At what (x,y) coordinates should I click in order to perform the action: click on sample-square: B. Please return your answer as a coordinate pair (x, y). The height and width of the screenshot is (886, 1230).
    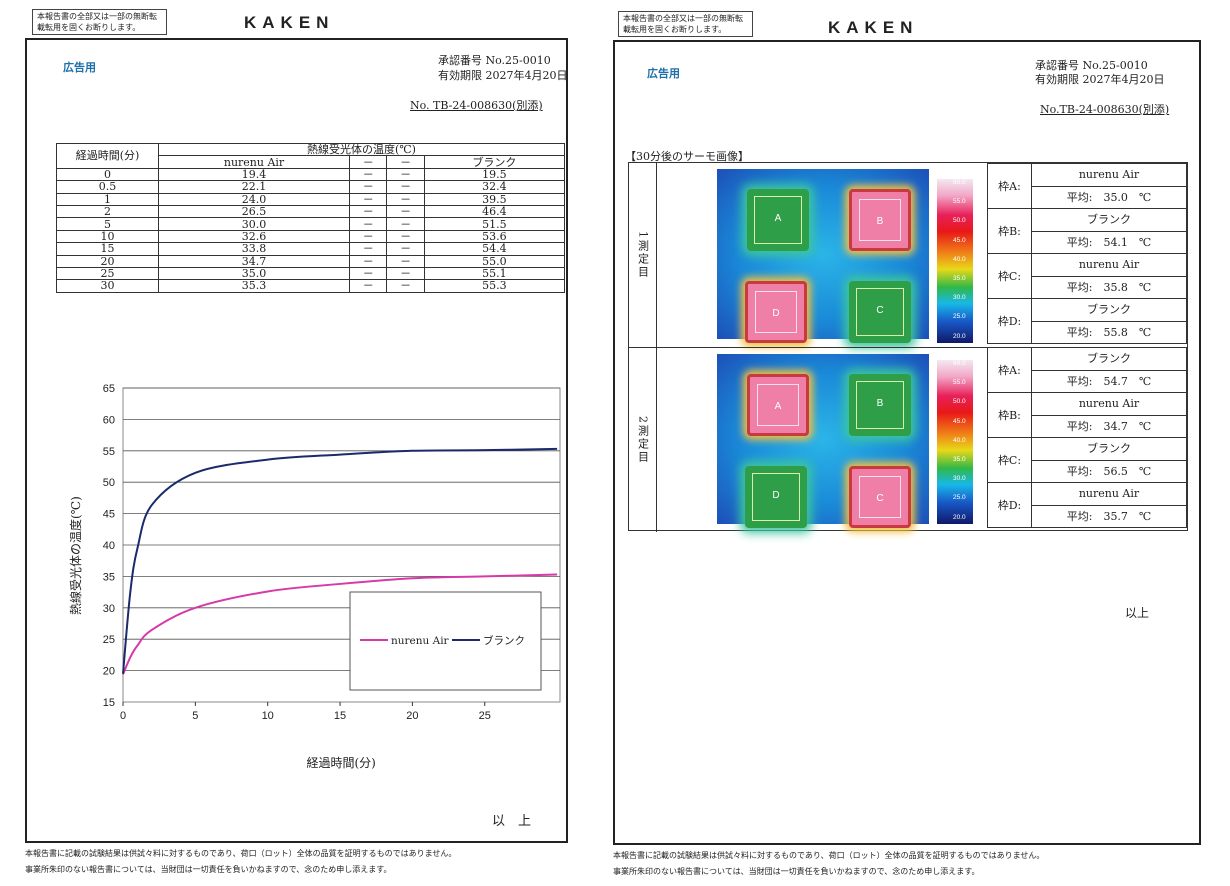
    Looking at the image, I should click on (880, 220).